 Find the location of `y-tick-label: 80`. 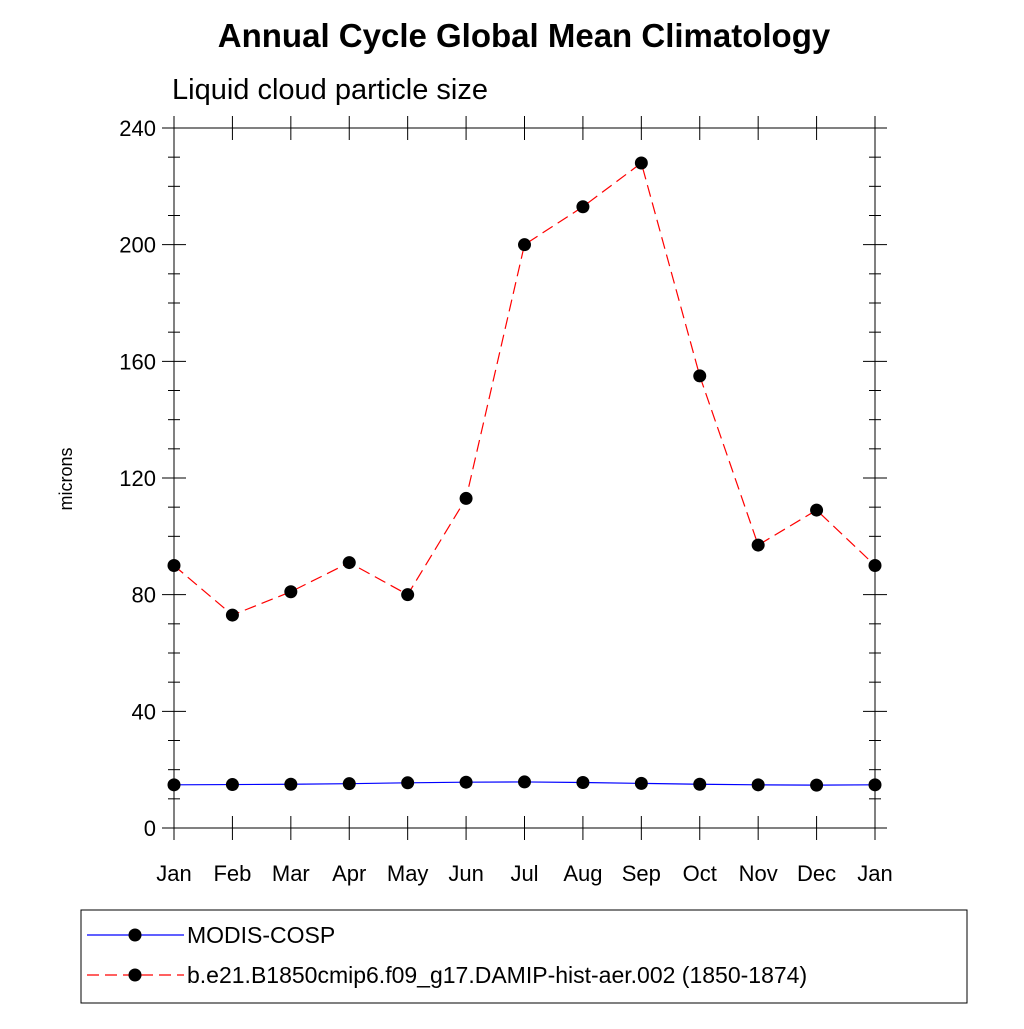

y-tick-label: 80 is located at coordinates (144, 595).